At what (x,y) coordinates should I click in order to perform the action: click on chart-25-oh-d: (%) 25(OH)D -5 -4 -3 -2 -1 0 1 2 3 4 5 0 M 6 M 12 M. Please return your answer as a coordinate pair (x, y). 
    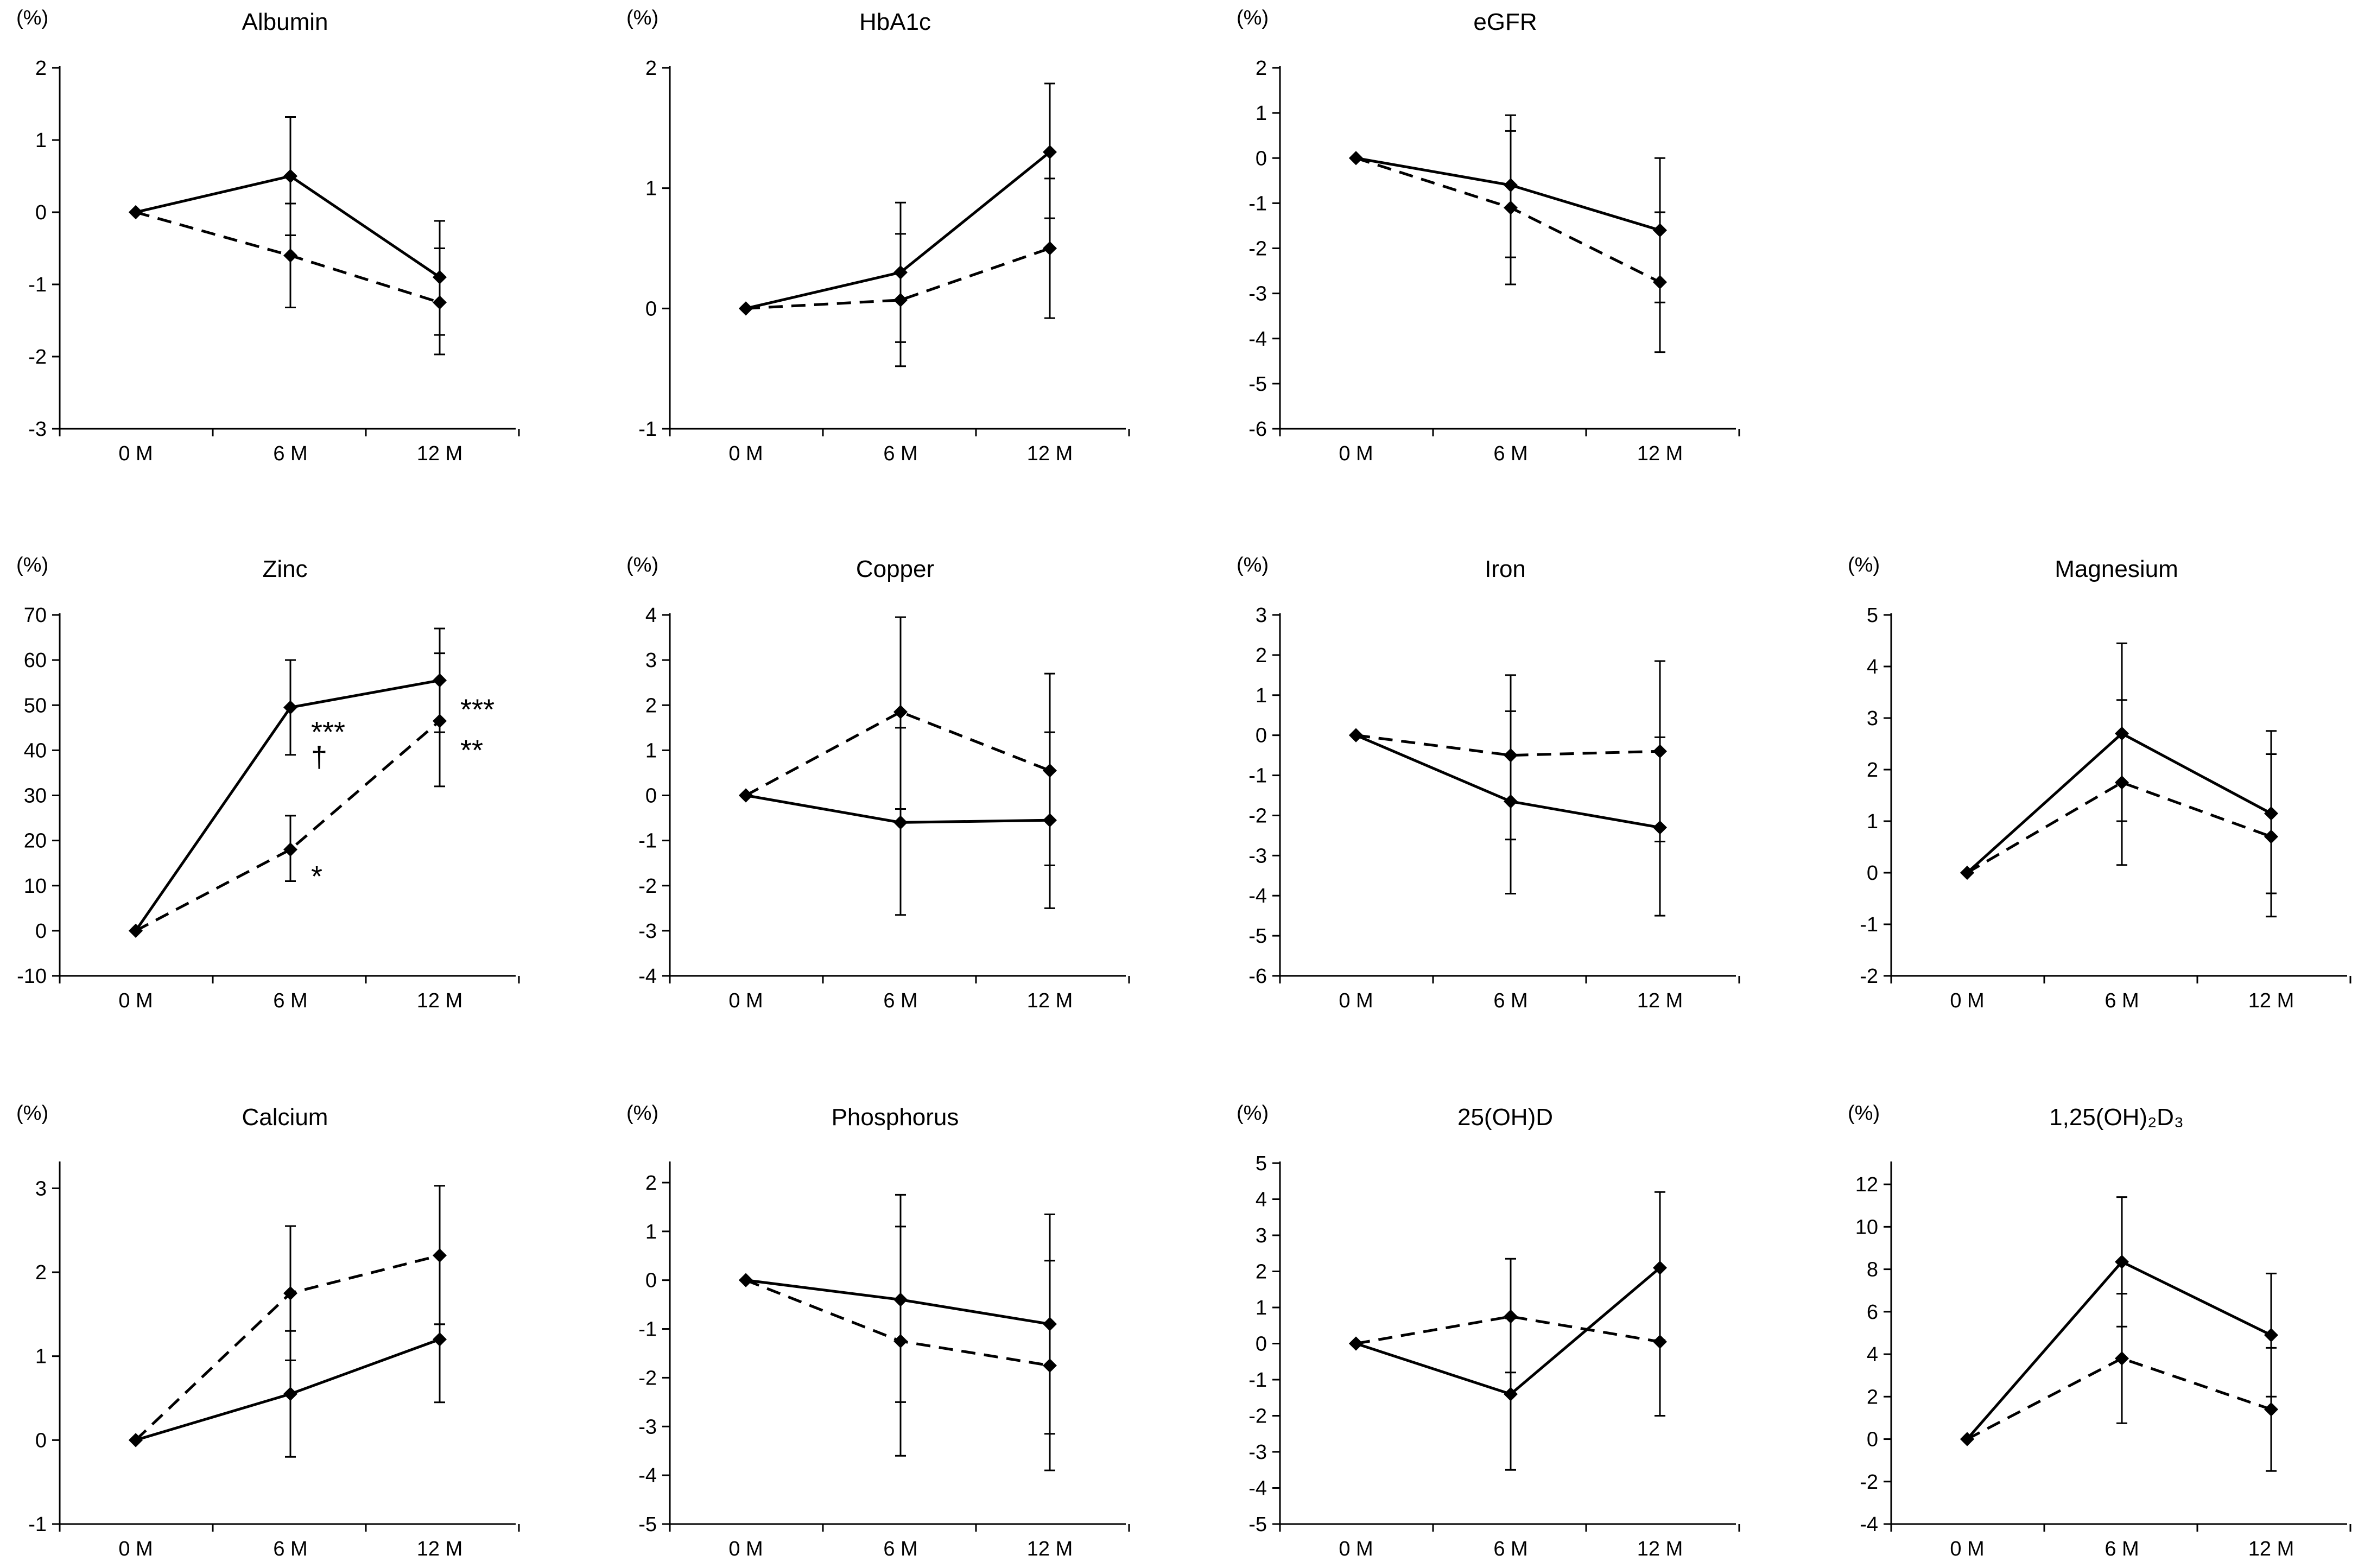
    Looking at the image, I should click on (1489, 1331).